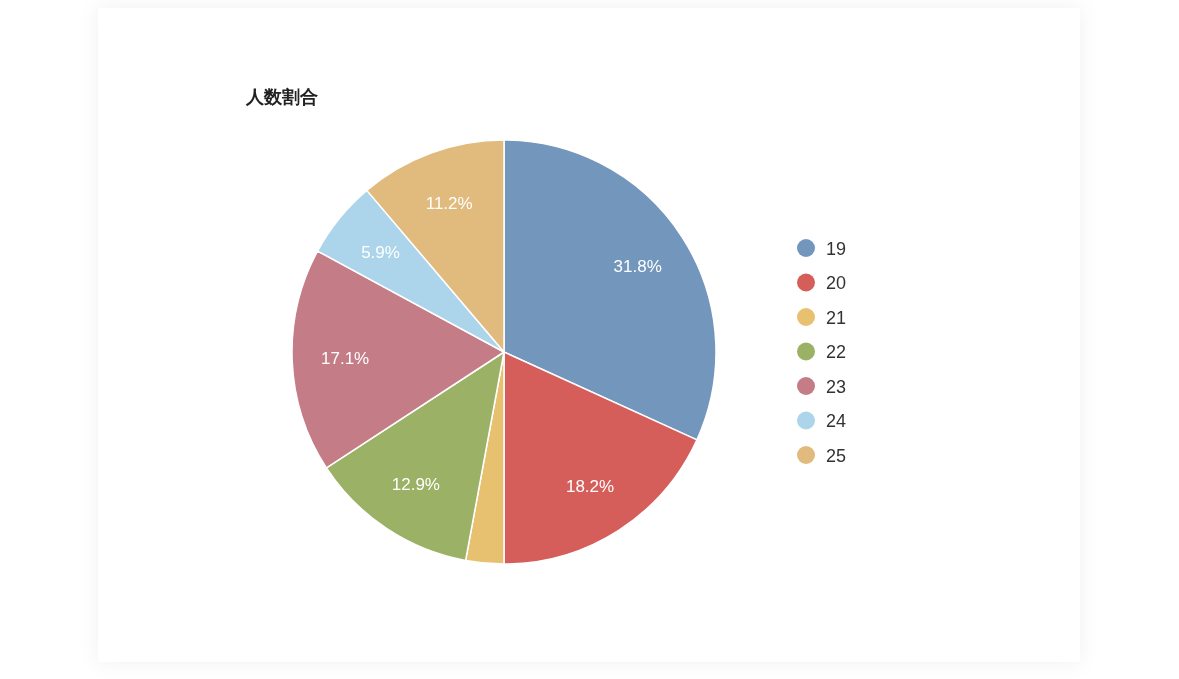 The image size is (1179, 679). I want to click on legend-label: 22, so click(836, 352).